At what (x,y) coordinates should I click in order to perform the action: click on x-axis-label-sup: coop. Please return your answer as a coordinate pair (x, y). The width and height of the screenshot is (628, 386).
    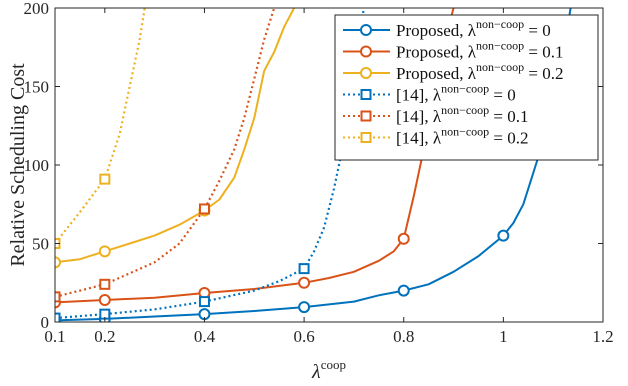
    Looking at the image, I should click on (333, 364).